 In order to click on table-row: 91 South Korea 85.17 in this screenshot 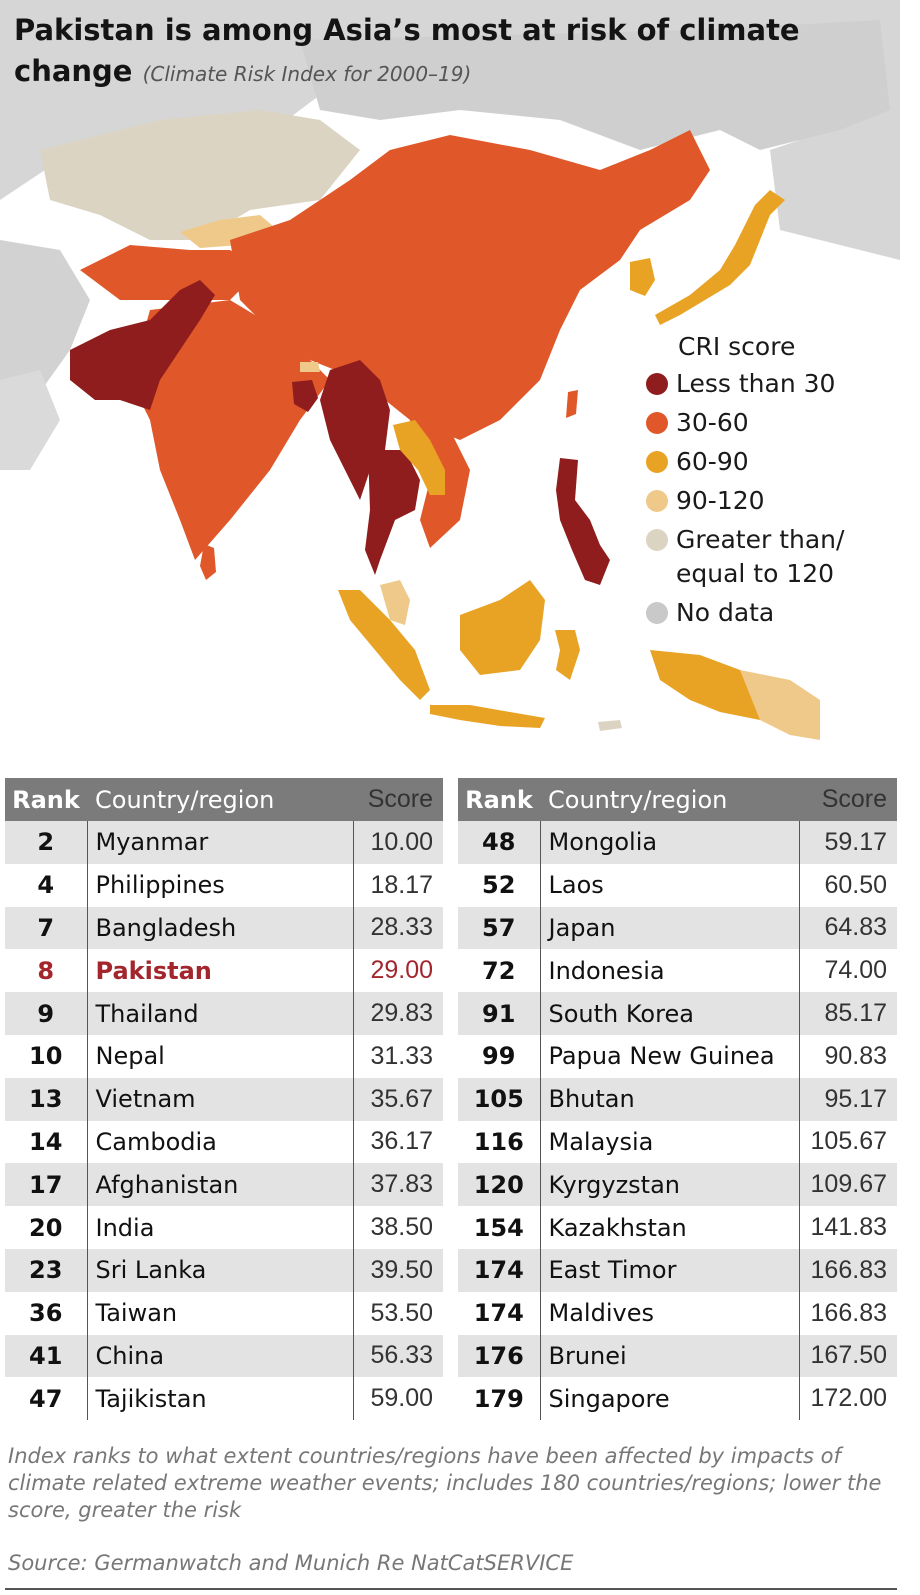, I will do `click(677, 1013)`.